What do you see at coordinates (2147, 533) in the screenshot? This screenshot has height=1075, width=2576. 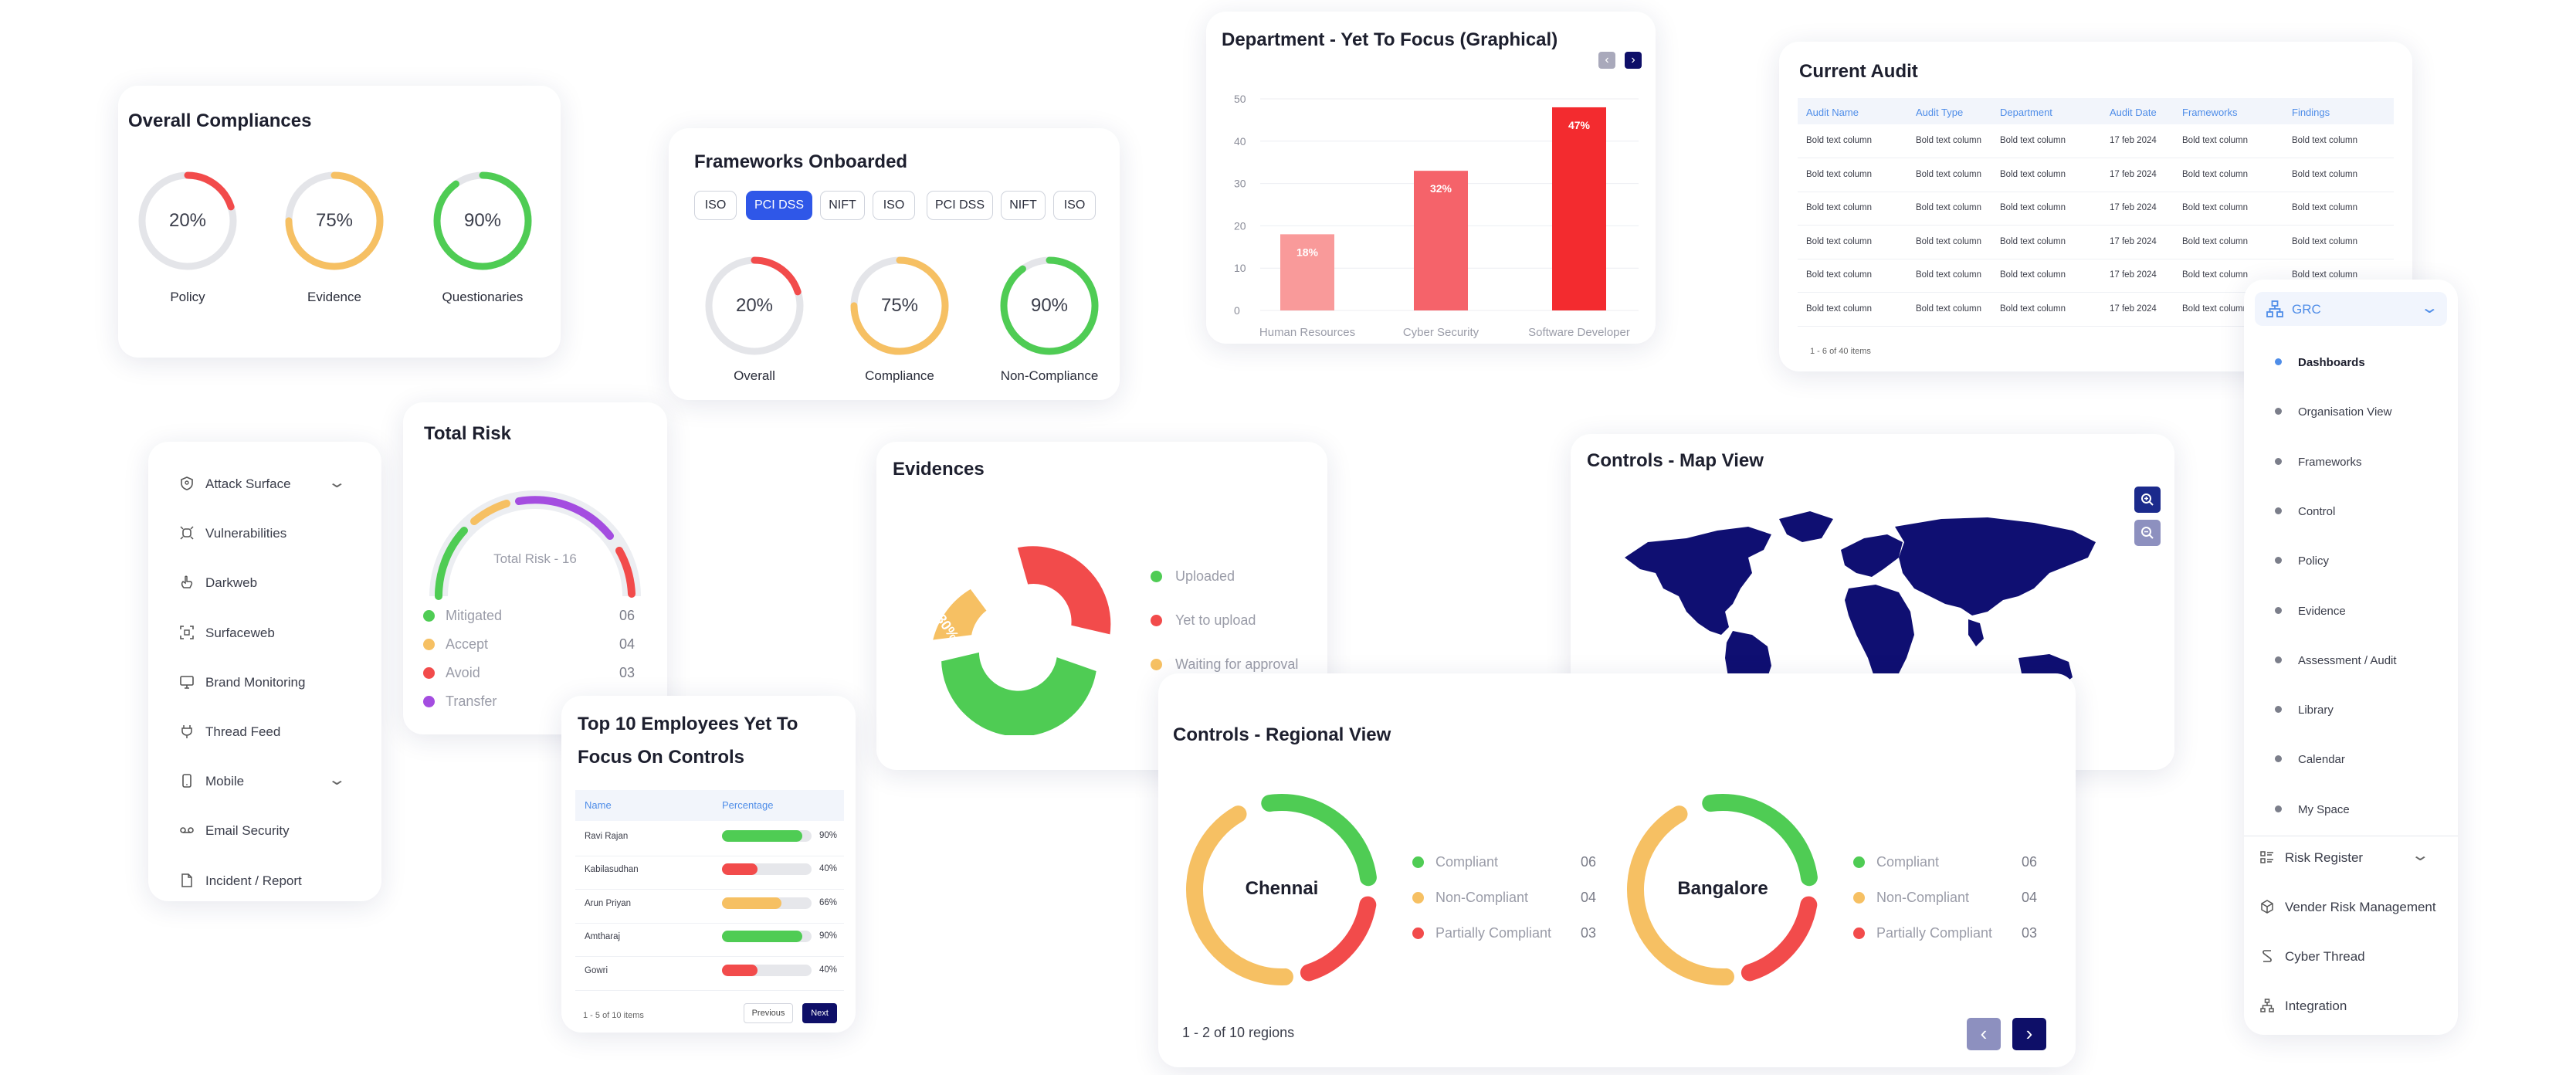 I see `zoom-out-button` at bounding box center [2147, 533].